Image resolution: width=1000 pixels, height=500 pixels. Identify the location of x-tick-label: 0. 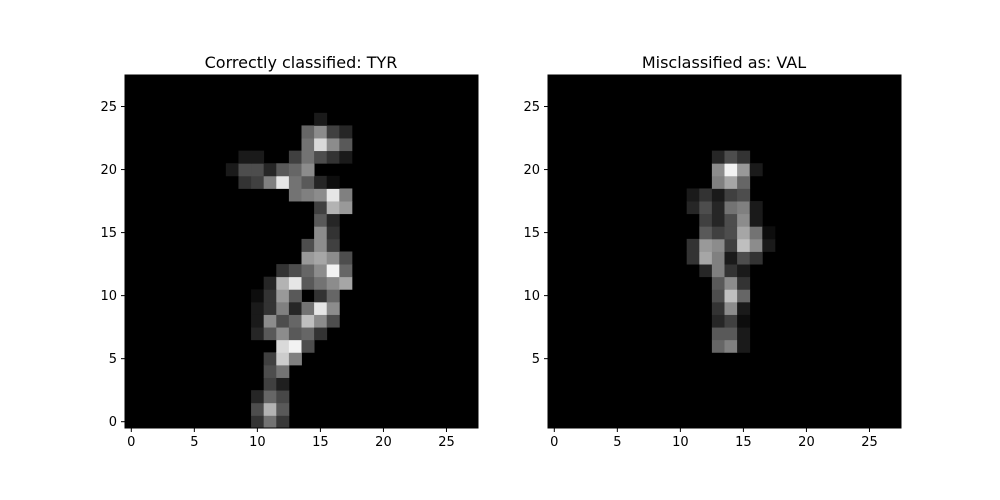
(554, 442).